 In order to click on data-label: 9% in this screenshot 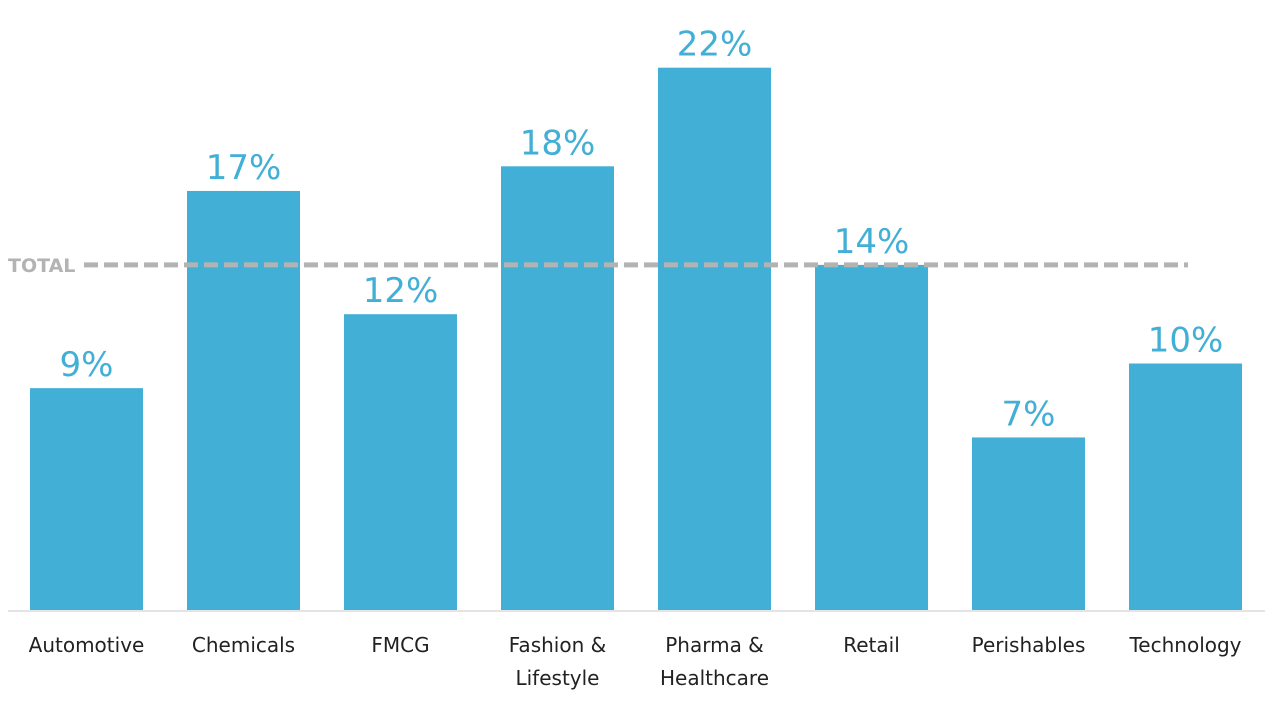, I will do `click(87, 365)`.